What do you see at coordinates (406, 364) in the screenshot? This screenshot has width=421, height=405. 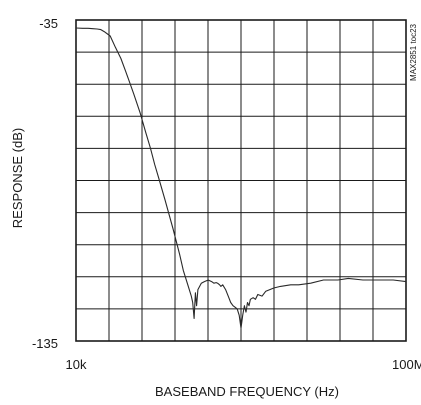 I see `x-tick-right: 100M` at bounding box center [406, 364].